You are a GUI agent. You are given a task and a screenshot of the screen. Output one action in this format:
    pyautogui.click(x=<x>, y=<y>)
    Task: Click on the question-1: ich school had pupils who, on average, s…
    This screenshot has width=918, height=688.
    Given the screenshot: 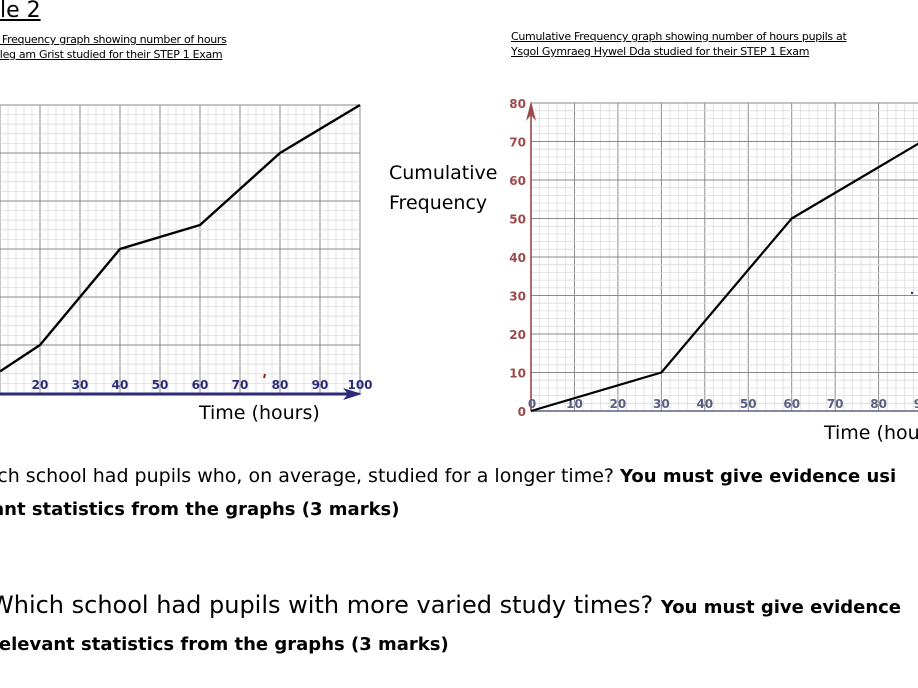 What is the action you would take?
    pyautogui.click(x=448, y=492)
    